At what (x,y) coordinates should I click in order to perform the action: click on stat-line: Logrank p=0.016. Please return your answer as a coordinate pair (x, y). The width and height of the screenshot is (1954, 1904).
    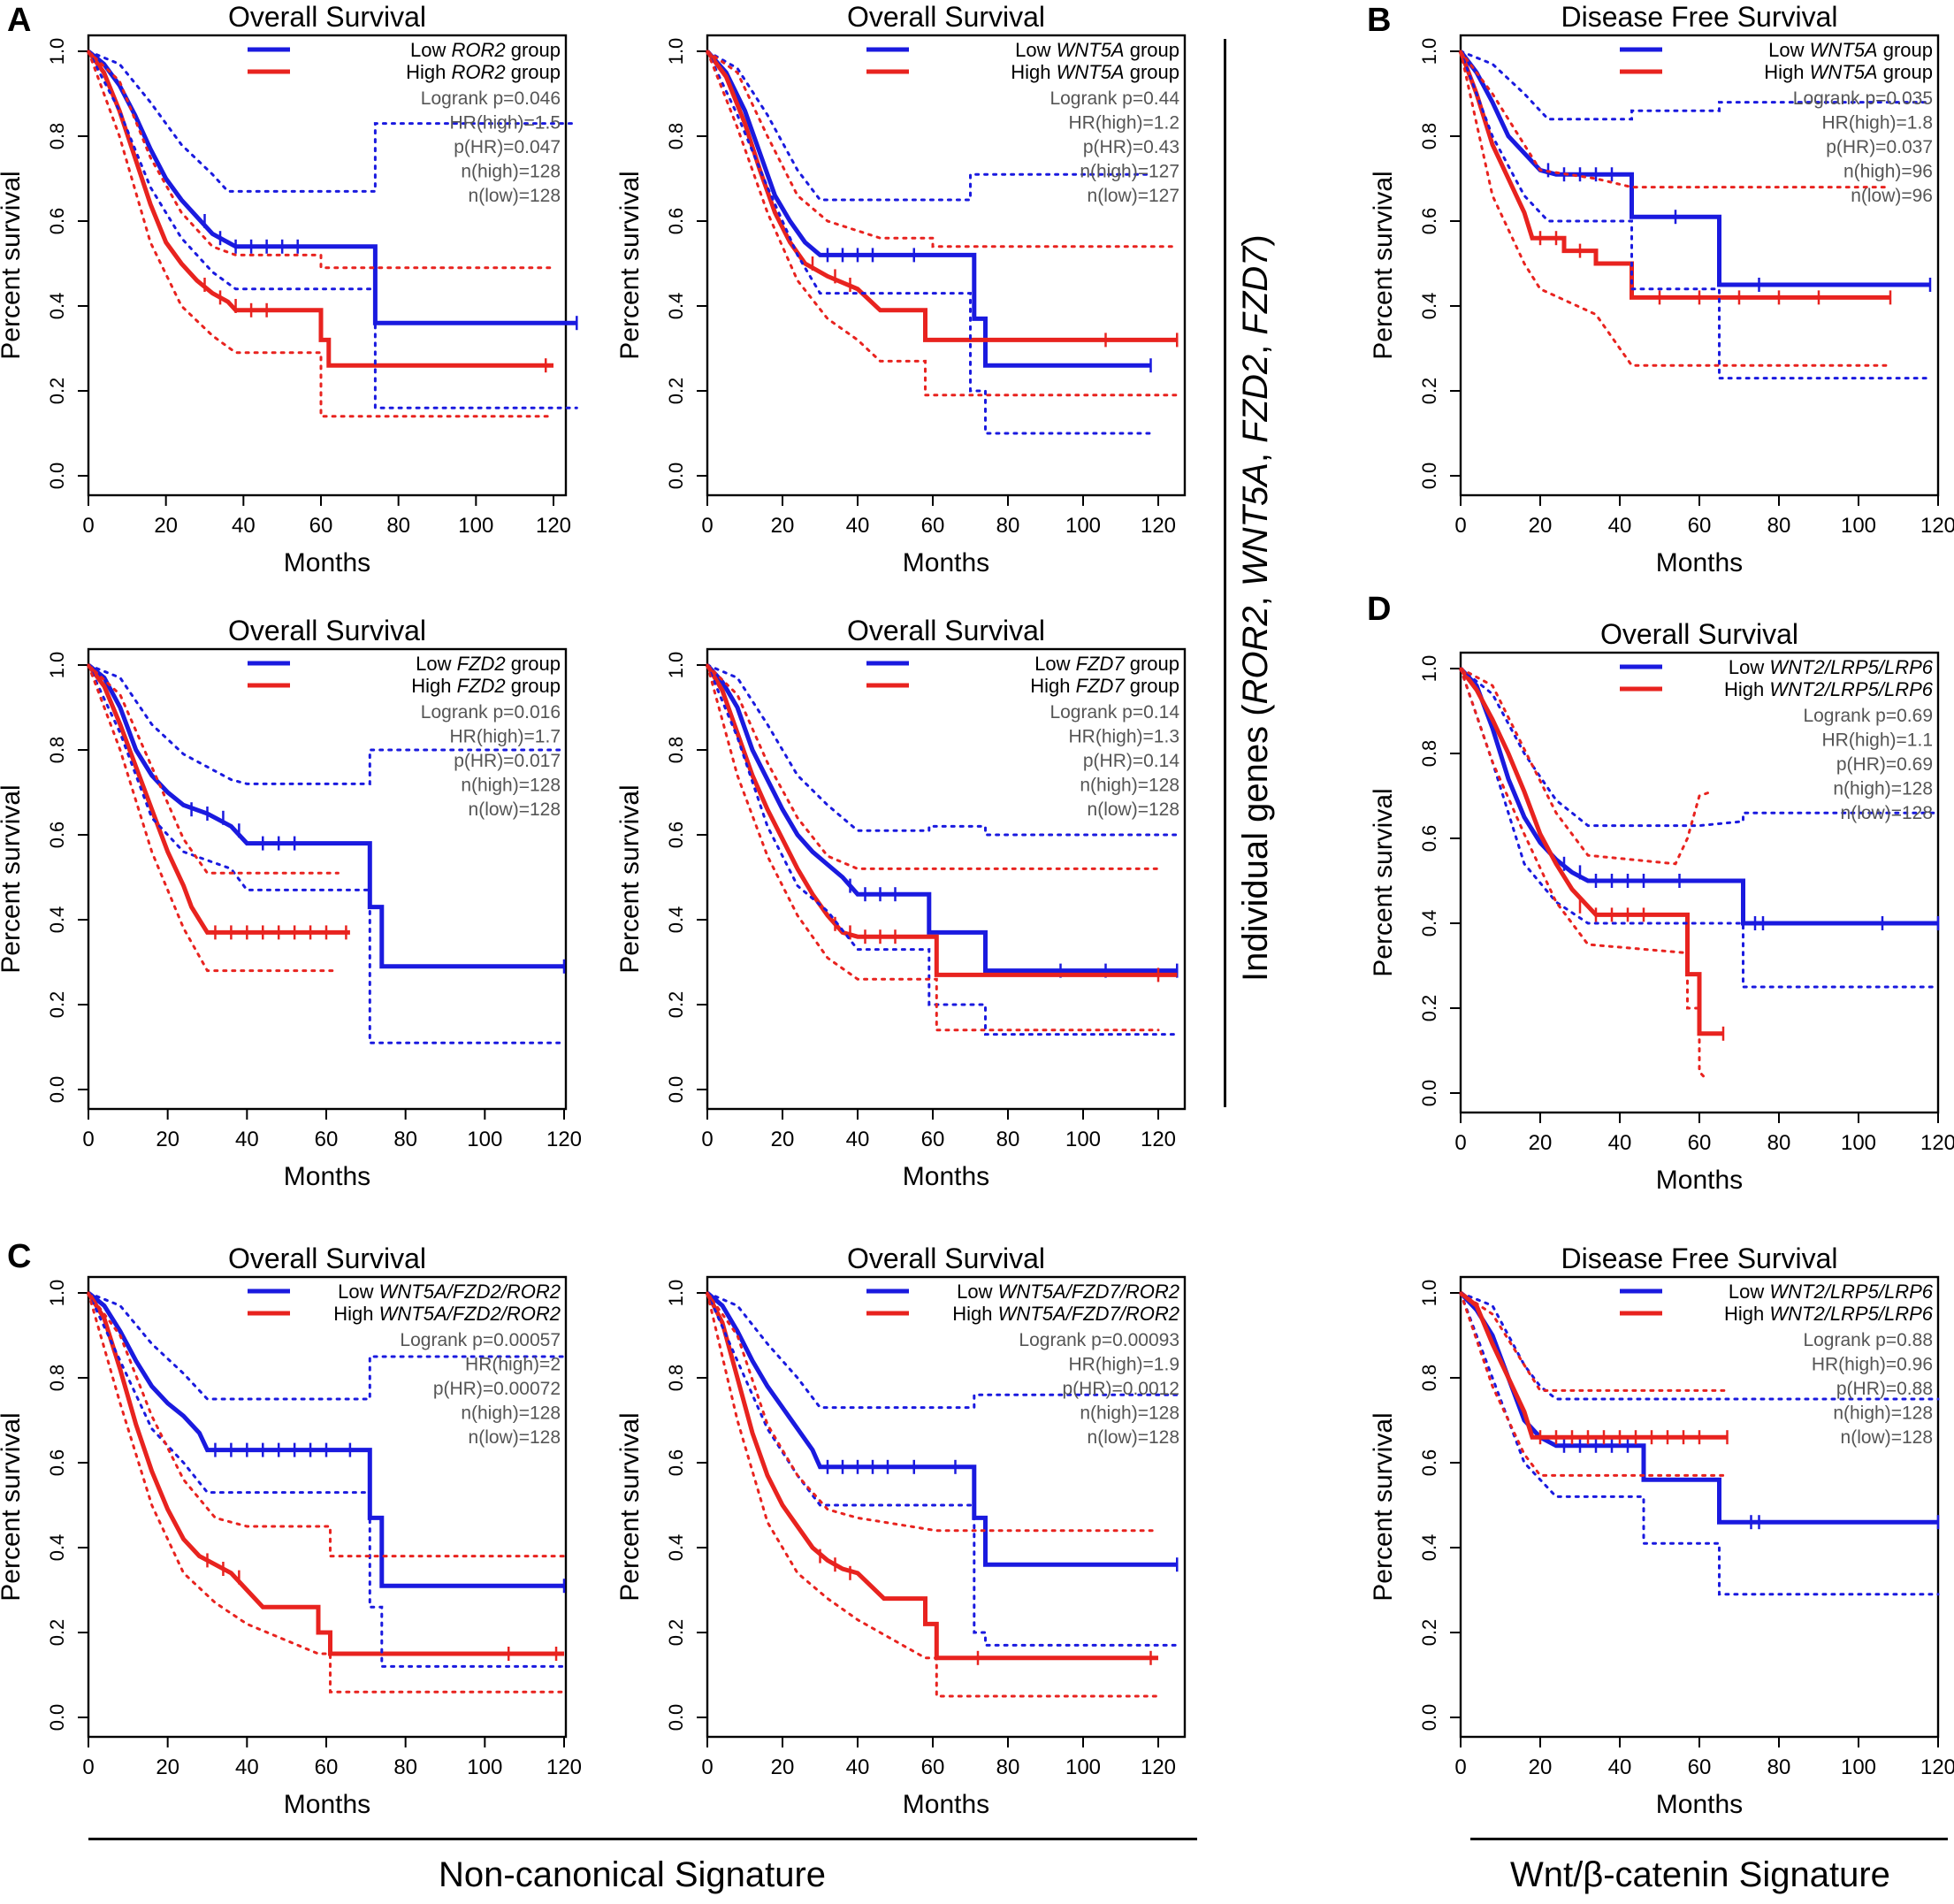
    Looking at the image, I should click on (491, 712).